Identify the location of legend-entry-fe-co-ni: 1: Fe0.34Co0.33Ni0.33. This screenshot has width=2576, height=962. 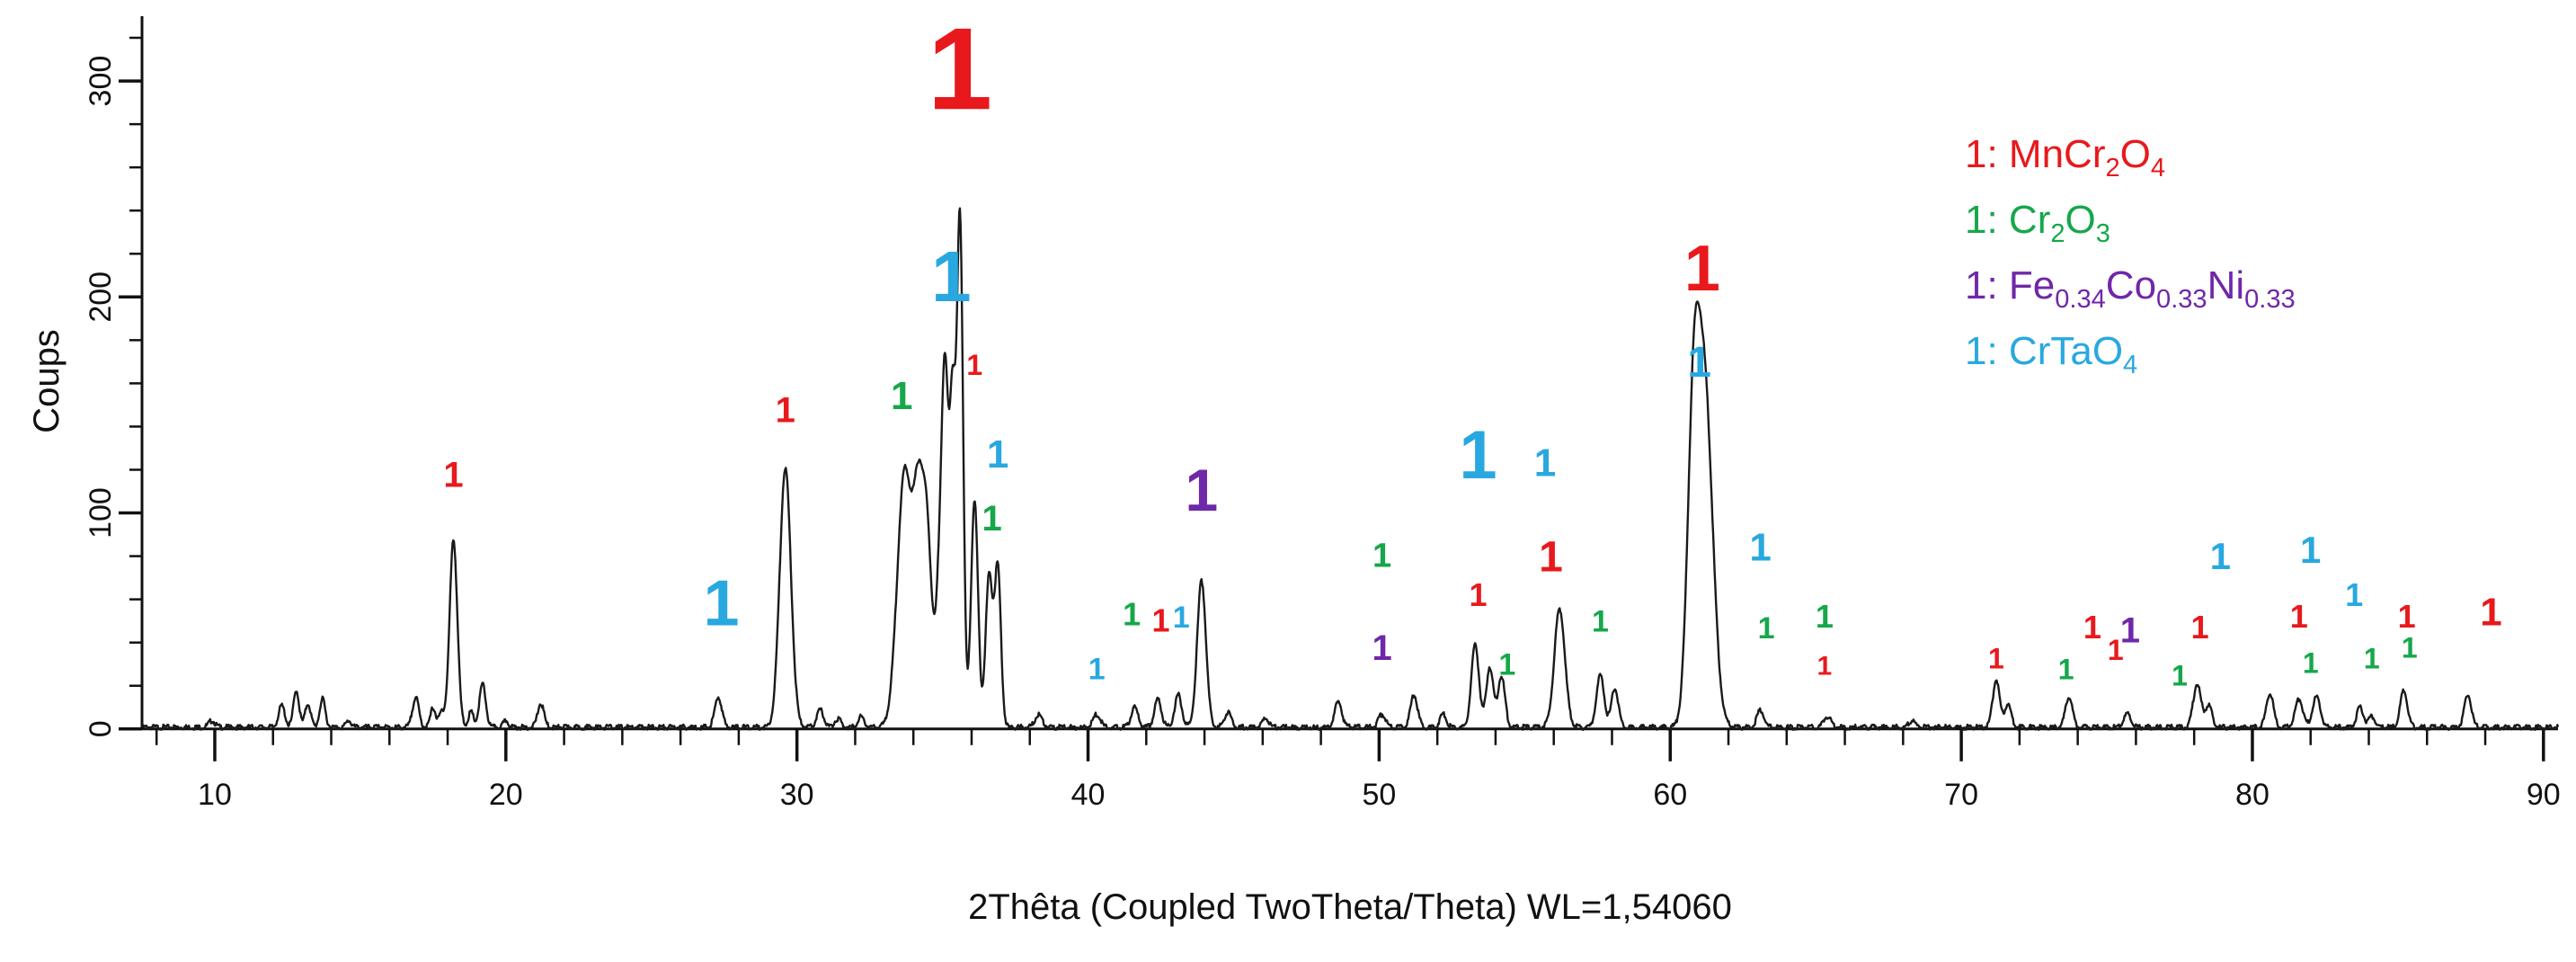
(2130, 290).